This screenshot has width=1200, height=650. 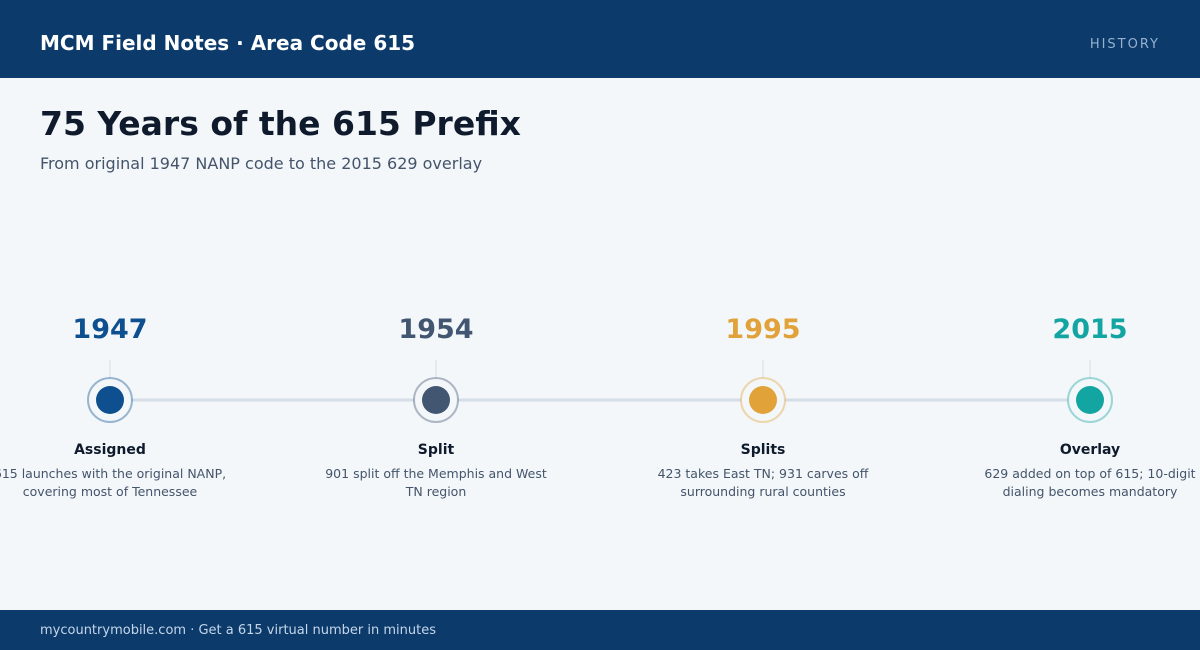 What do you see at coordinates (763, 450) in the screenshot?
I see `milestone-label-splits: Splits` at bounding box center [763, 450].